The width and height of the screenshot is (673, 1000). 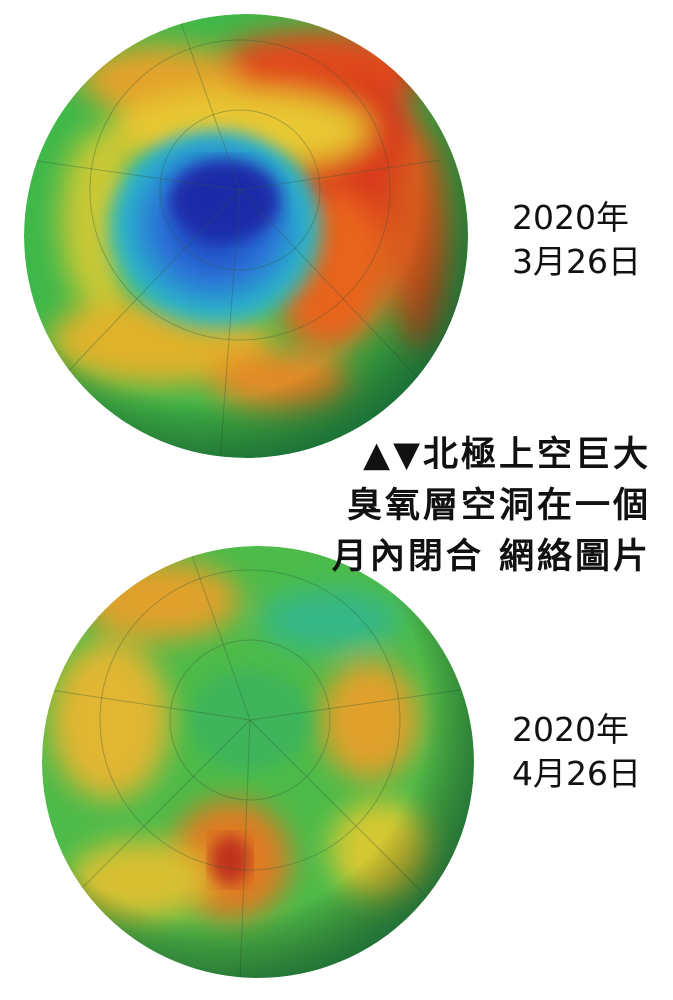 I want to click on caption-line: 臭氧層空洞在一個, so click(x=498, y=506).